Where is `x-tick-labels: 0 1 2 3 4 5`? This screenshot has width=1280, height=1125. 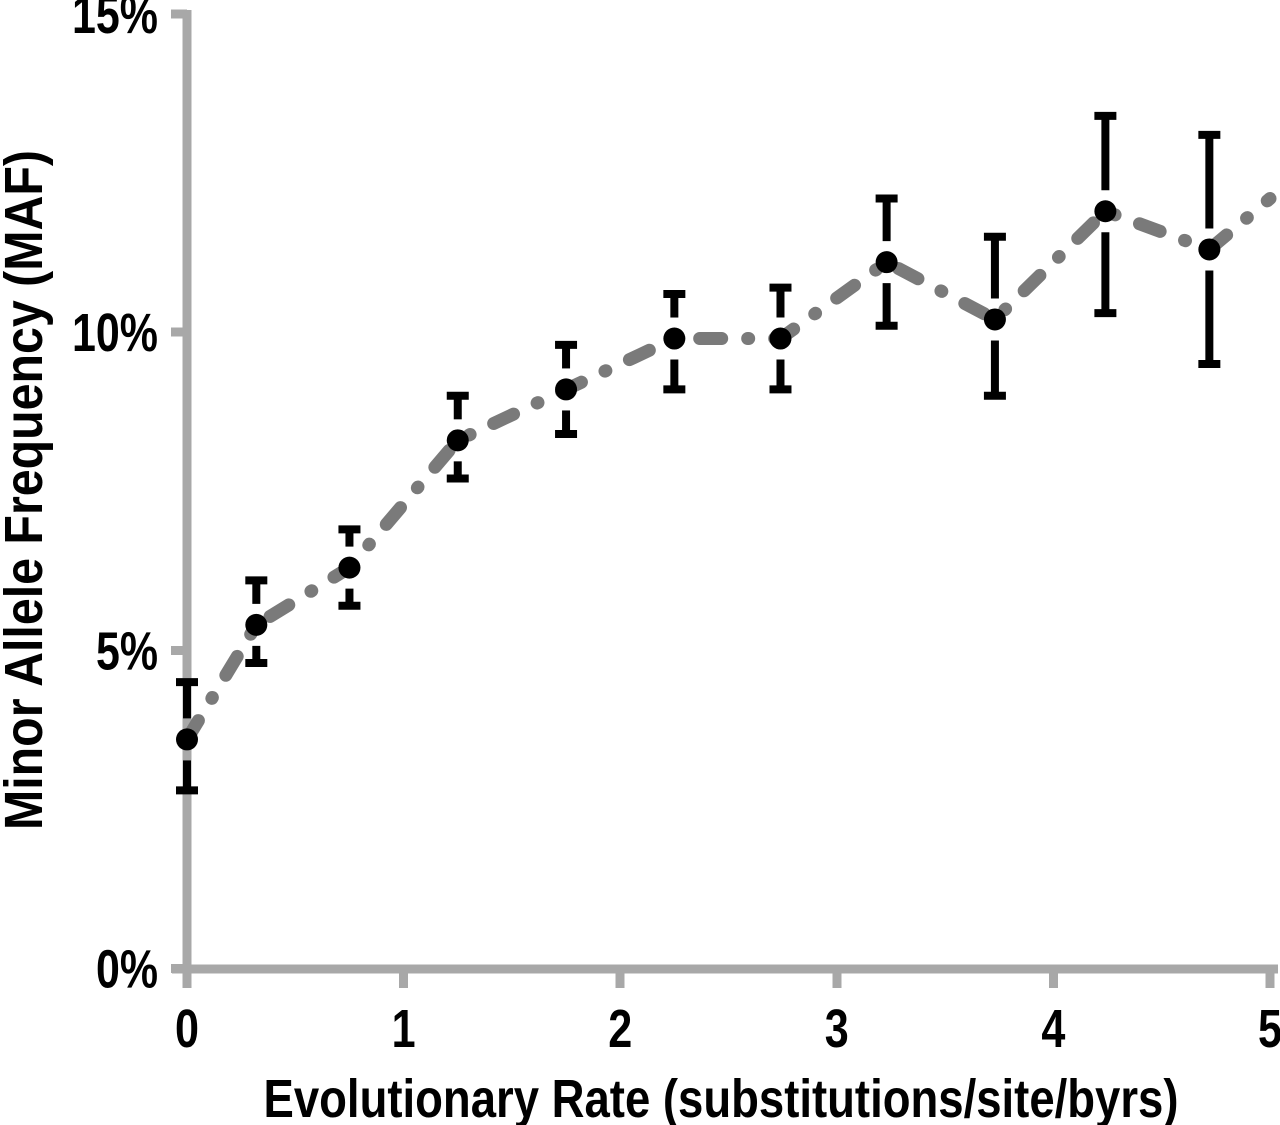
x-tick-labels: 0 1 2 3 4 5 is located at coordinates (727, 1029).